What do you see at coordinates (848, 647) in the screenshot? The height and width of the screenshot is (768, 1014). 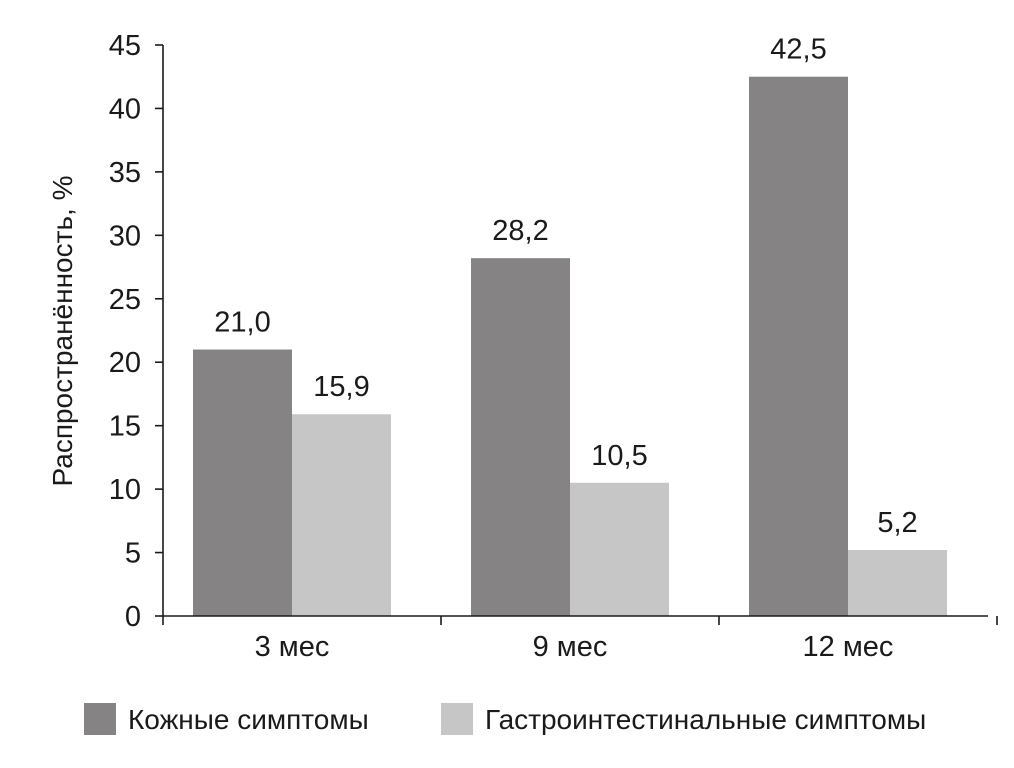 I see `x-tick-label: 12 мес` at bounding box center [848, 647].